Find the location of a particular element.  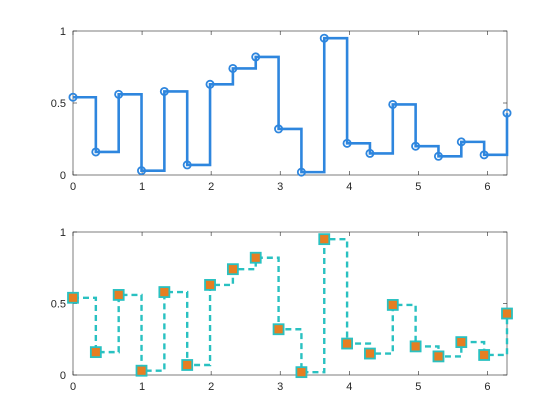

bottom-ytick-label: 1 is located at coordinates (63, 233).